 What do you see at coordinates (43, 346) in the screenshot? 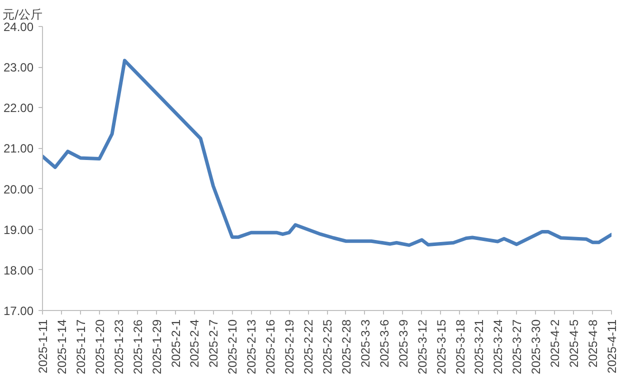
I see `x-tick-label: 2025-1-11` at bounding box center [43, 346].